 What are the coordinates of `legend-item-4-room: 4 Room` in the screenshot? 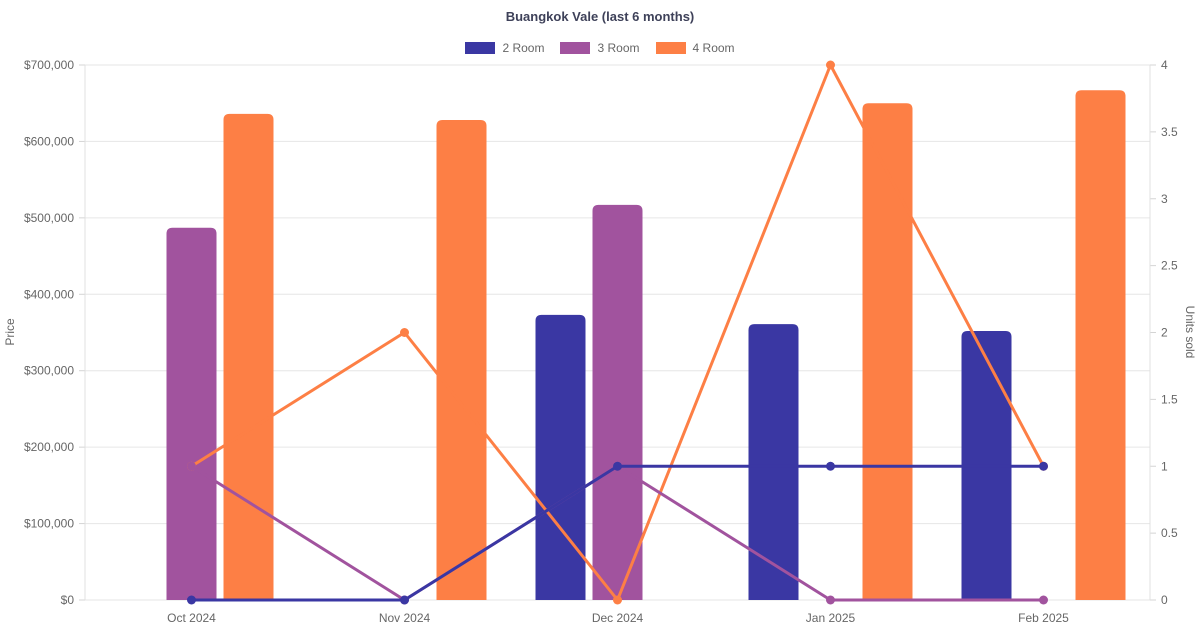 It's located at (695, 48).